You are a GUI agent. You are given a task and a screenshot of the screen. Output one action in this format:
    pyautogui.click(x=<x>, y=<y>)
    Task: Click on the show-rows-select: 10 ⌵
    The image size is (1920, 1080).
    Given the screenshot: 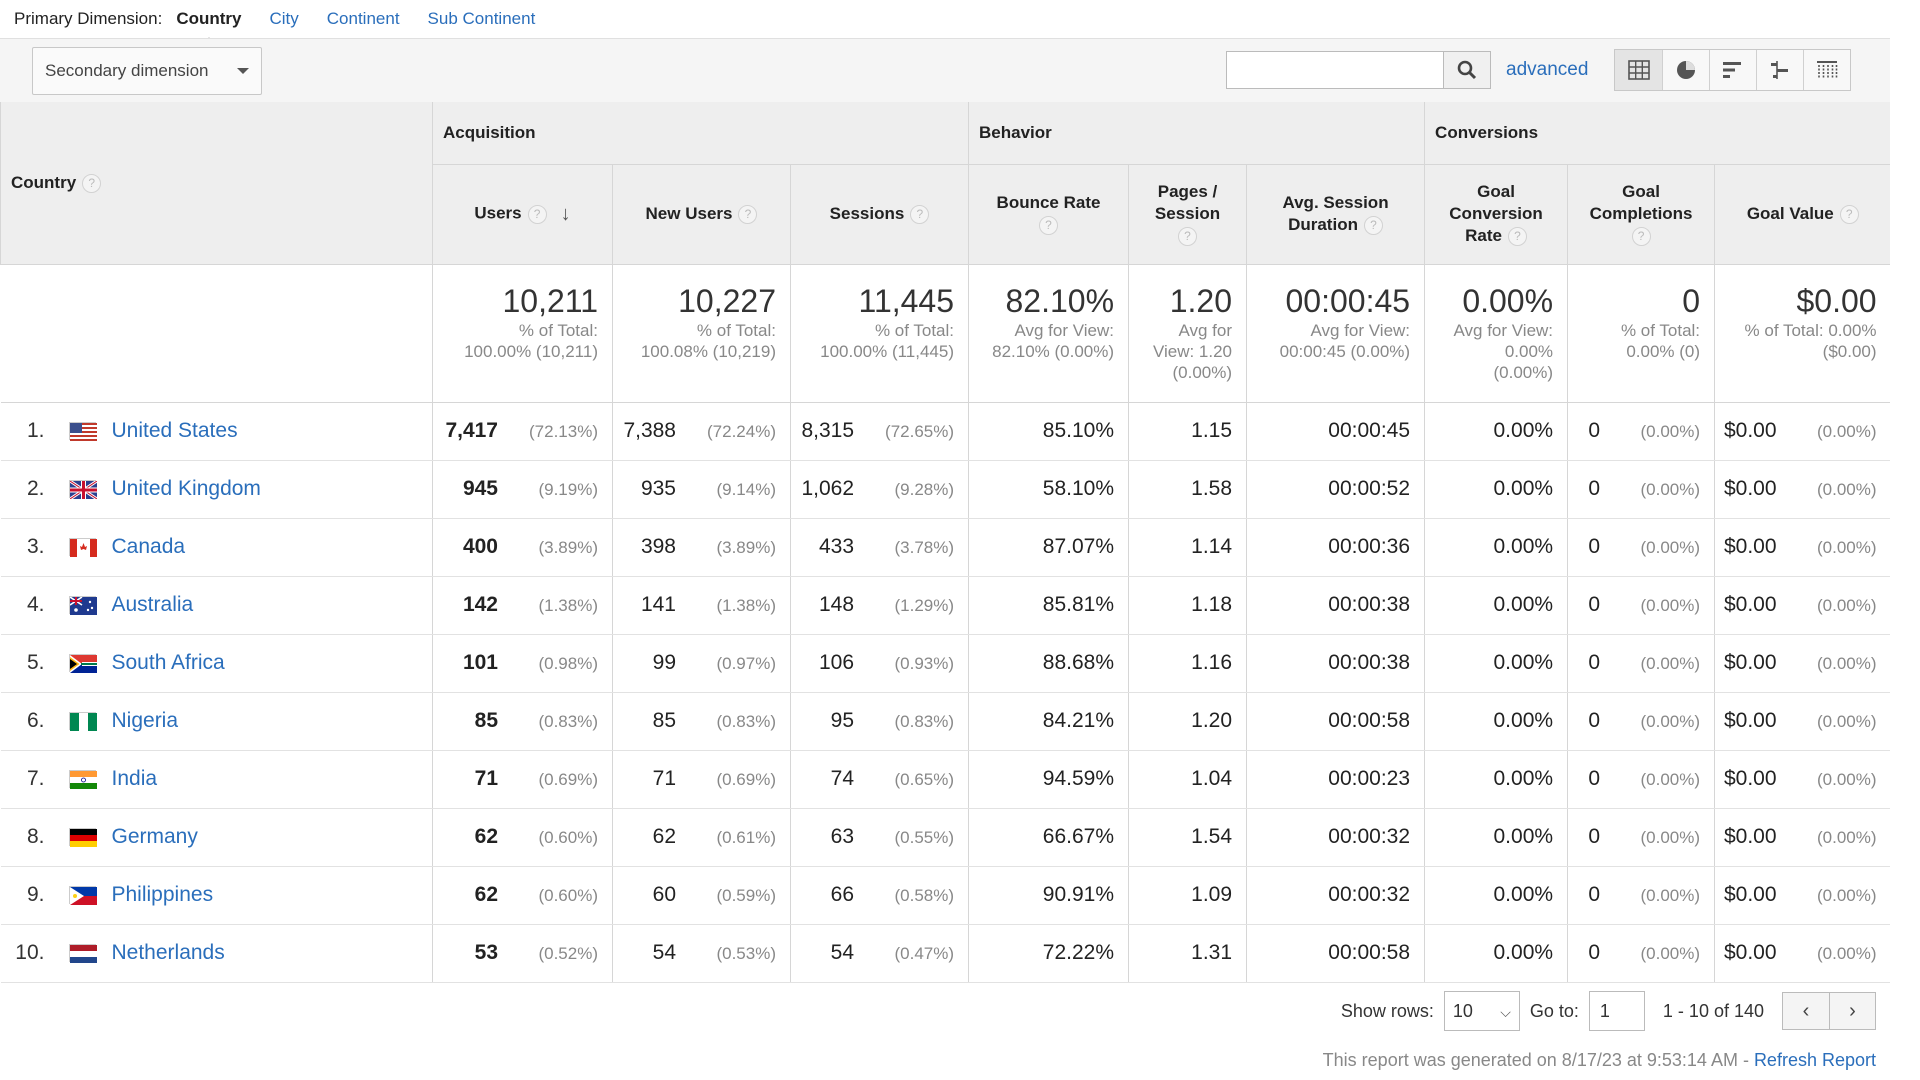 What is the action you would take?
    pyautogui.click(x=1481, y=1011)
    